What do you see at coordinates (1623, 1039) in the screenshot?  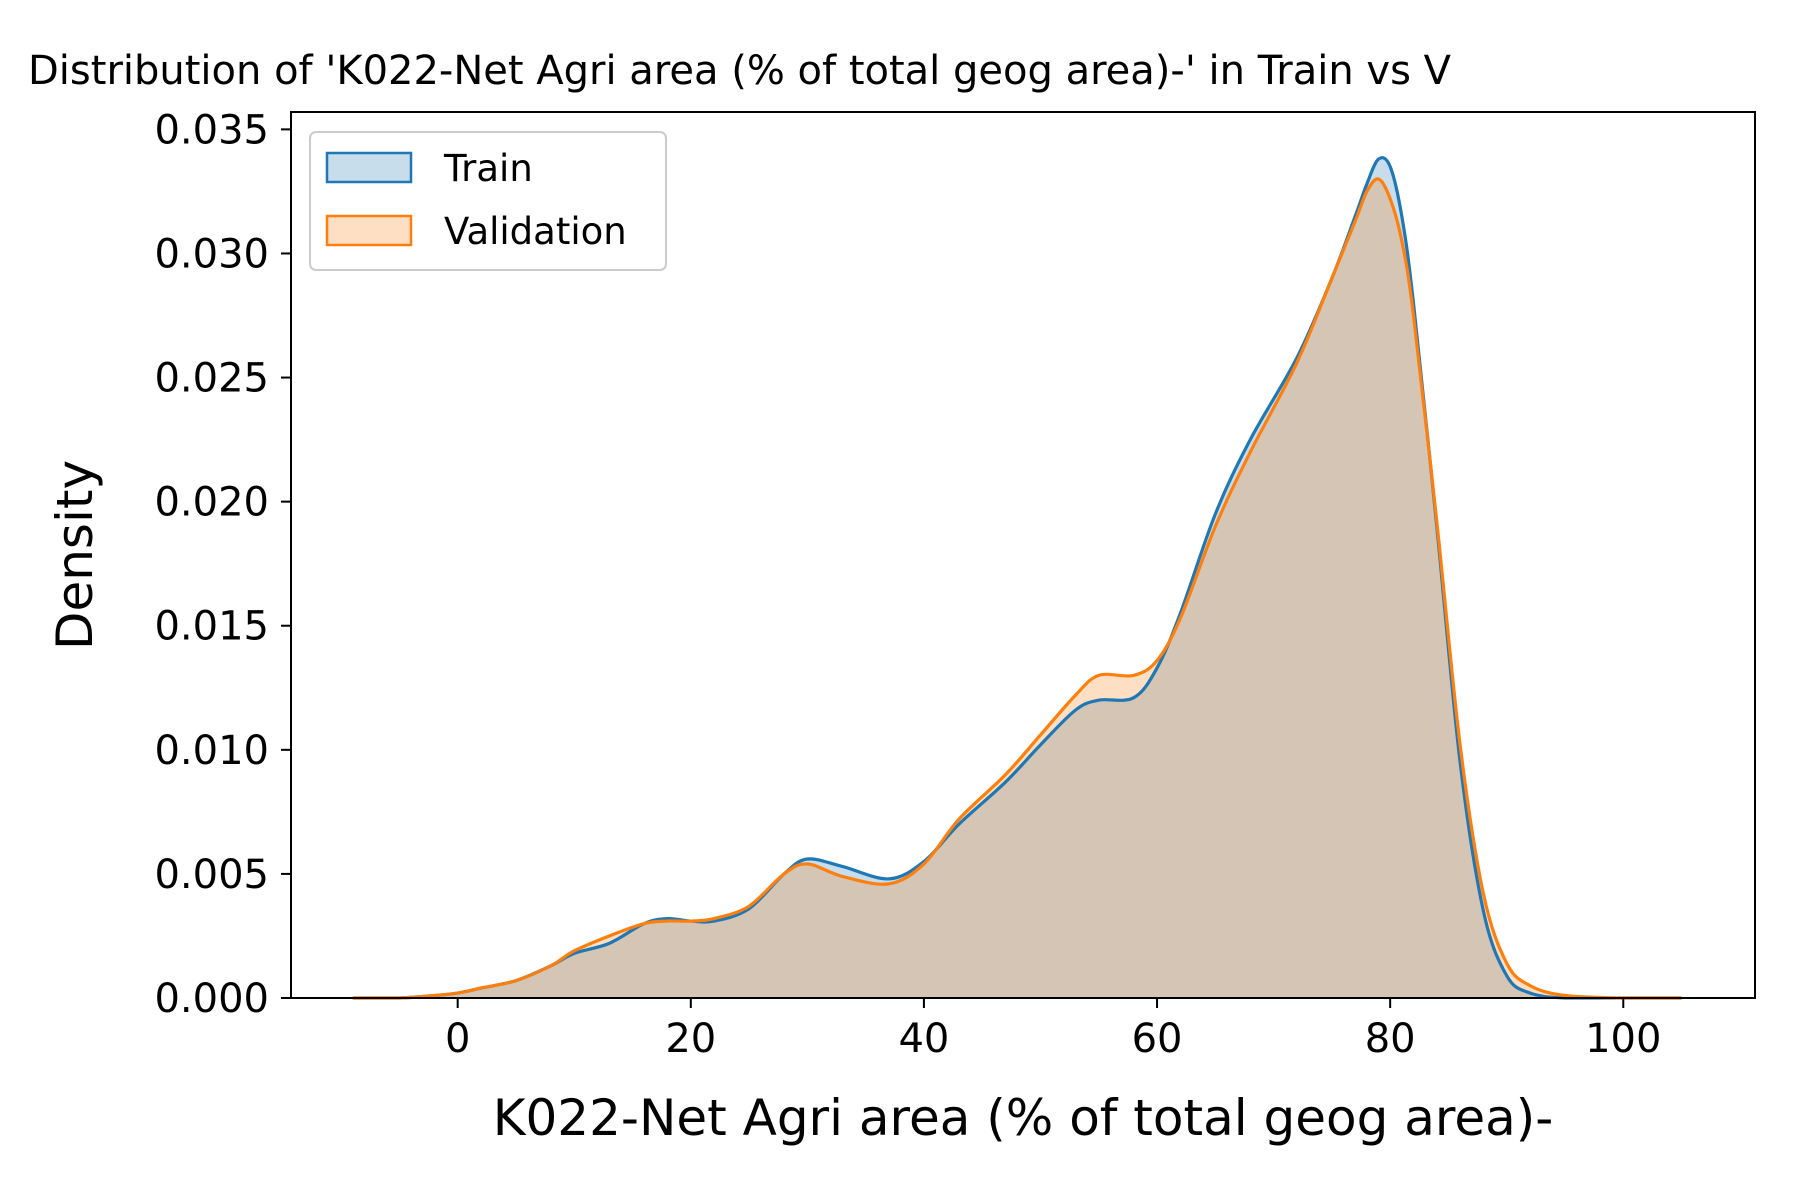 I see `x-tick-label: 100` at bounding box center [1623, 1039].